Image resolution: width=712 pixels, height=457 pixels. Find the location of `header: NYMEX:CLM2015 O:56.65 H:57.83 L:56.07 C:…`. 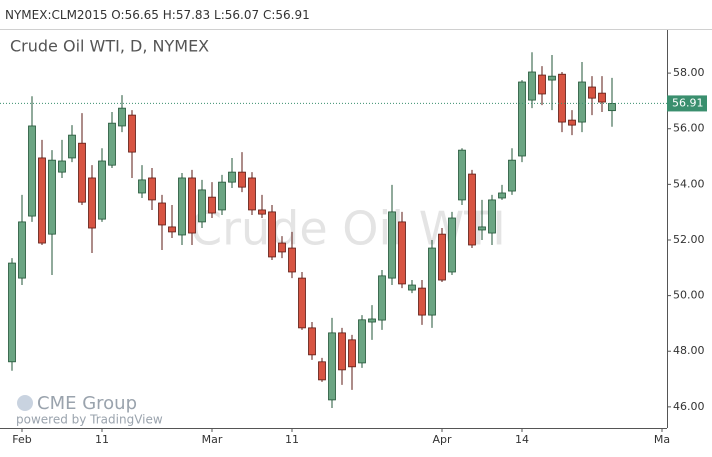

header: NYMEX:CLM2015 O:56.65 H:57.83 L:56.07 C:… is located at coordinates (157, 15).